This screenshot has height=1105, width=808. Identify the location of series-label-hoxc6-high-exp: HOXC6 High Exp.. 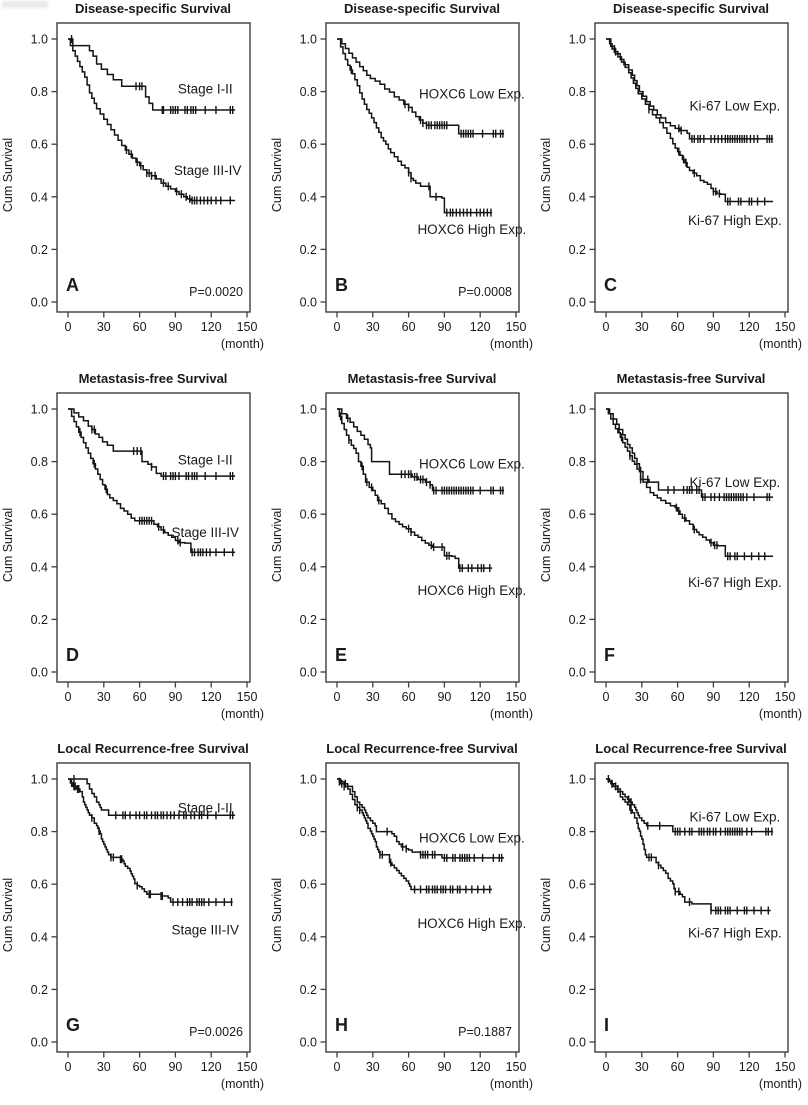
(471, 923).